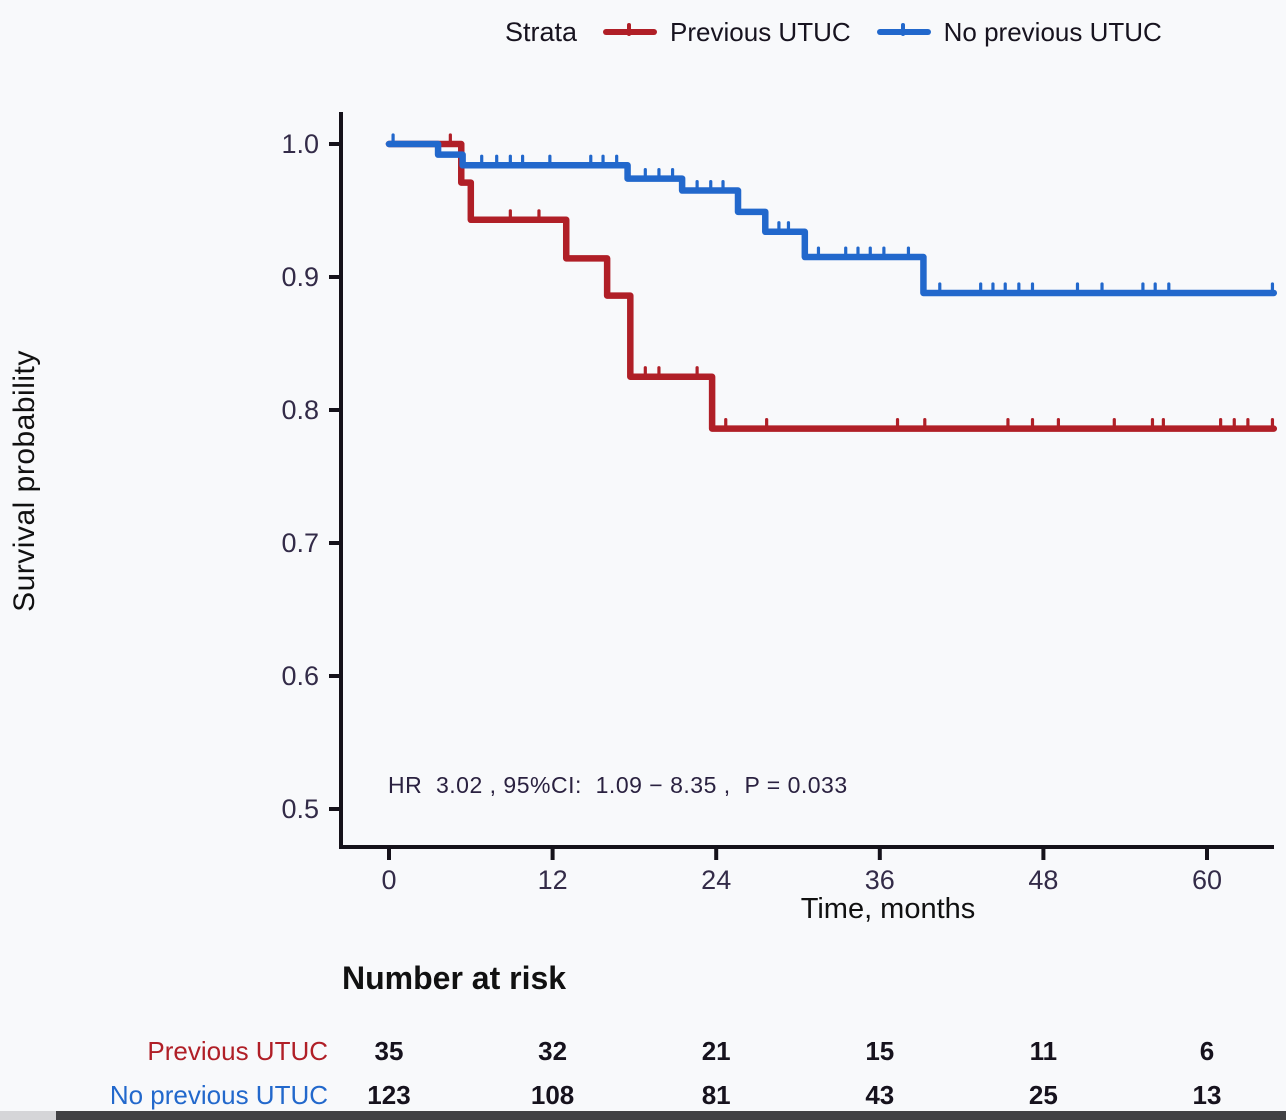 The image size is (1286, 1120). What do you see at coordinates (888, 909) in the screenshot?
I see `x-axis-title: Time, months` at bounding box center [888, 909].